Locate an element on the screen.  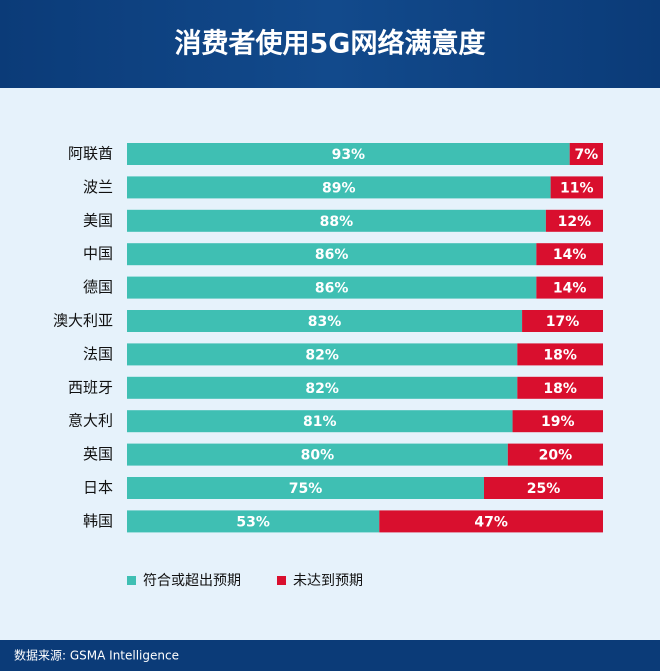
value-label: 47% is located at coordinates (491, 522).